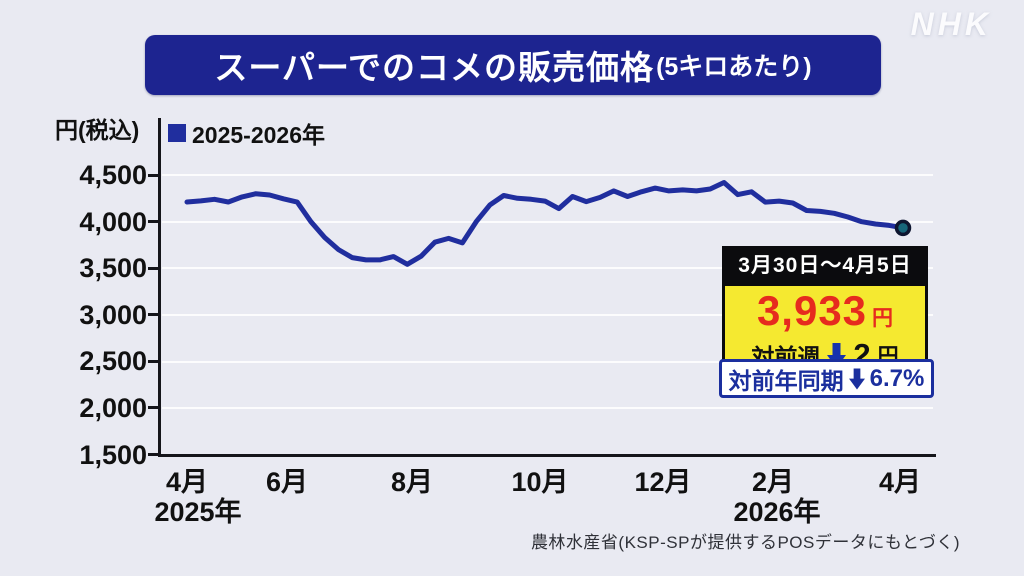  Describe the element at coordinates (903, 228) in the screenshot. I see `latest-point-marker` at that location.